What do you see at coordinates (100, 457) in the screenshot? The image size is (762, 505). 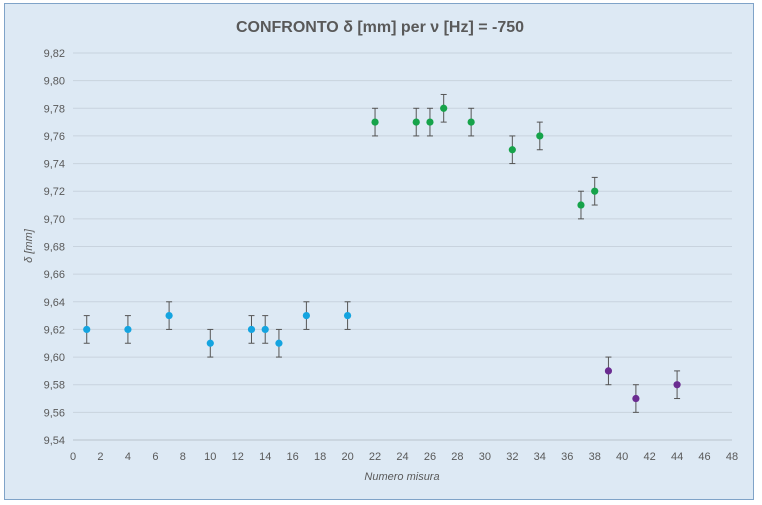 I see `x-tick-label: 2` at bounding box center [100, 457].